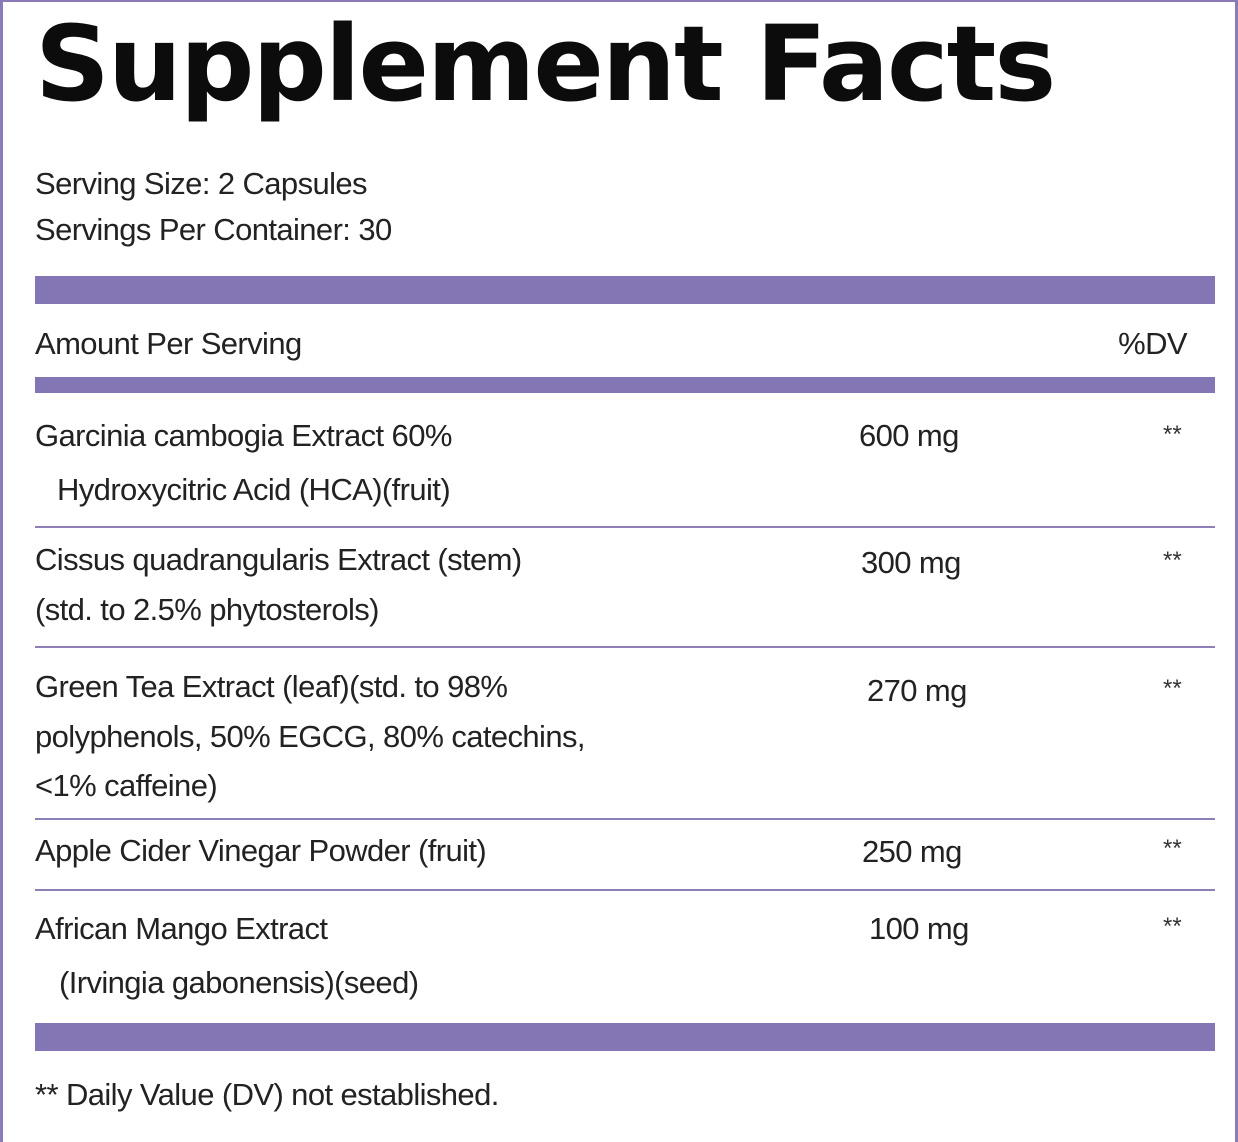 This screenshot has width=1238, height=1142. I want to click on servings-per-container: Servings Per Container: 30, so click(213, 229).